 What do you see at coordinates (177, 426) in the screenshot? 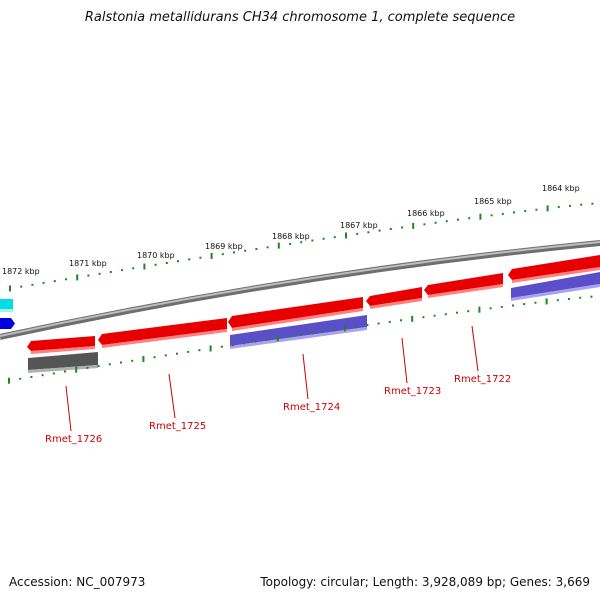
I see `gene-label-rmet-1725: Rmet_1725` at bounding box center [177, 426].